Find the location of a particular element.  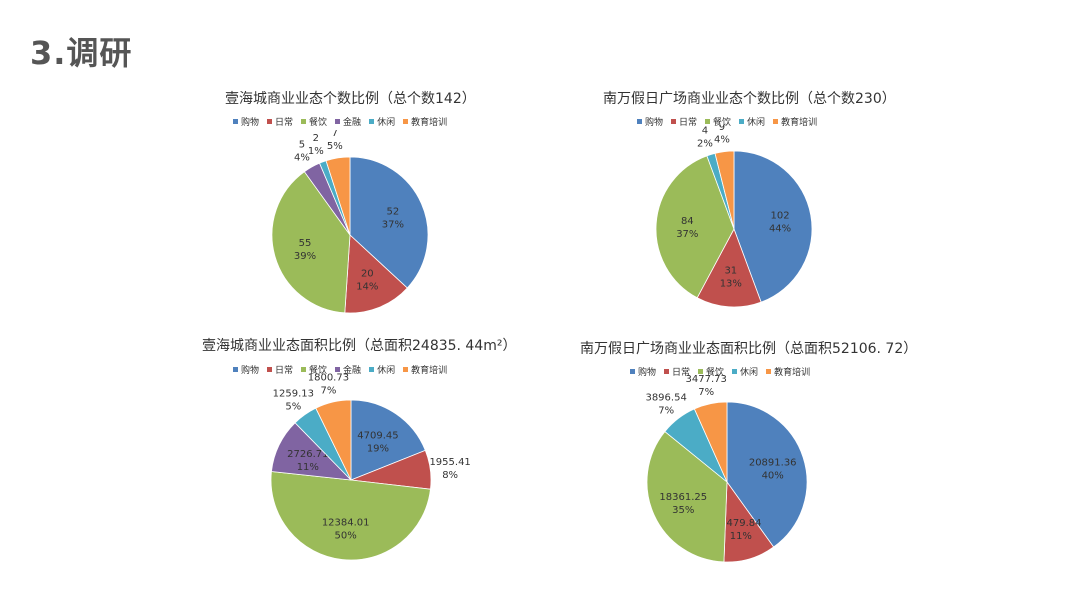

legend-item: 休闲 is located at coordinates (382, 121).